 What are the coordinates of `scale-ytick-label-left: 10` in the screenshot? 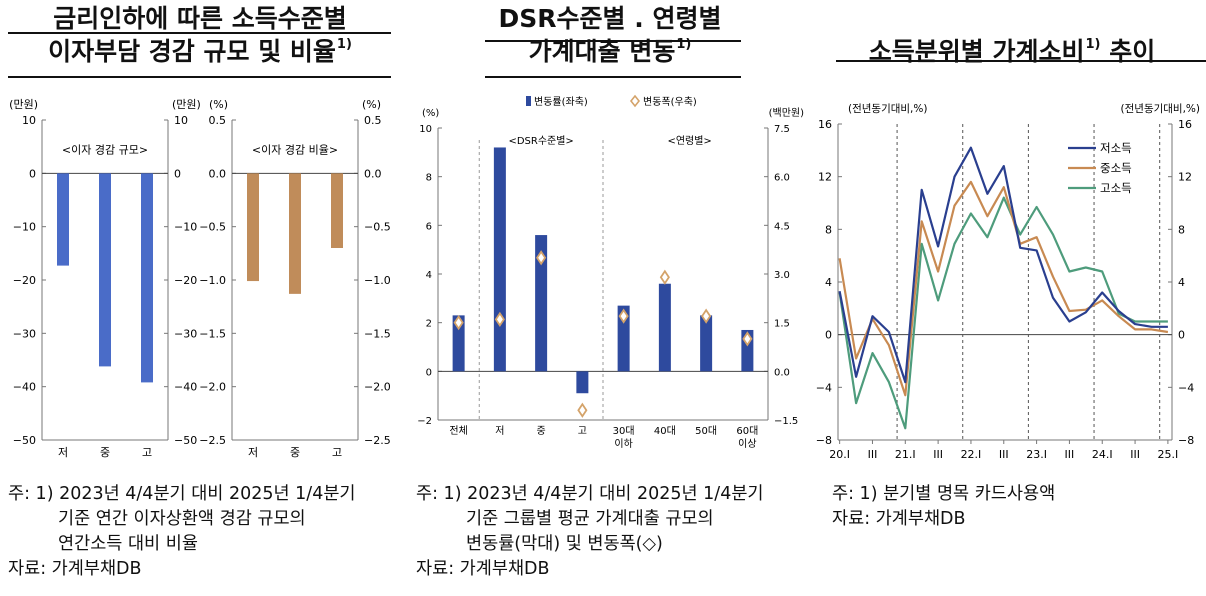 It's located at (29, 120).